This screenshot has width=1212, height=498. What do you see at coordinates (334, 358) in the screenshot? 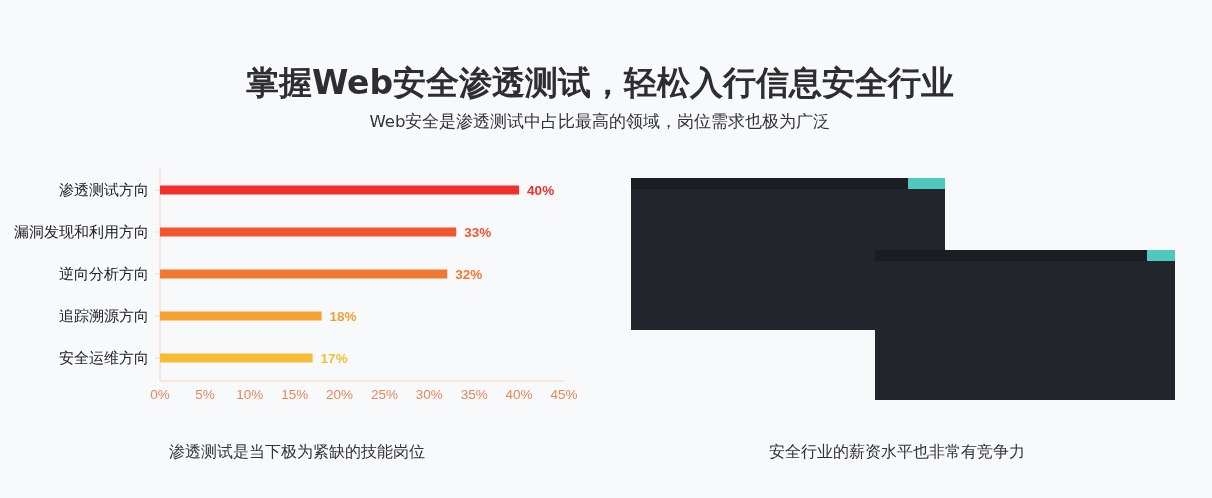
I see `data-label: 17%` at bounding box center [334, 358].